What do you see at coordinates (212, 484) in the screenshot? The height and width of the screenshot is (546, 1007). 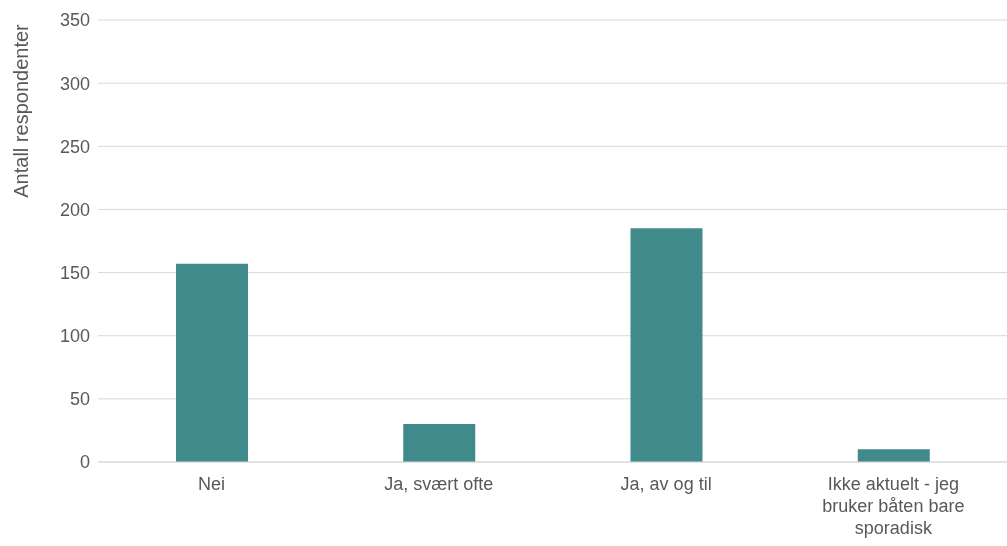 I see `x-tick-label: Nei` at bounding box center [212, 484].